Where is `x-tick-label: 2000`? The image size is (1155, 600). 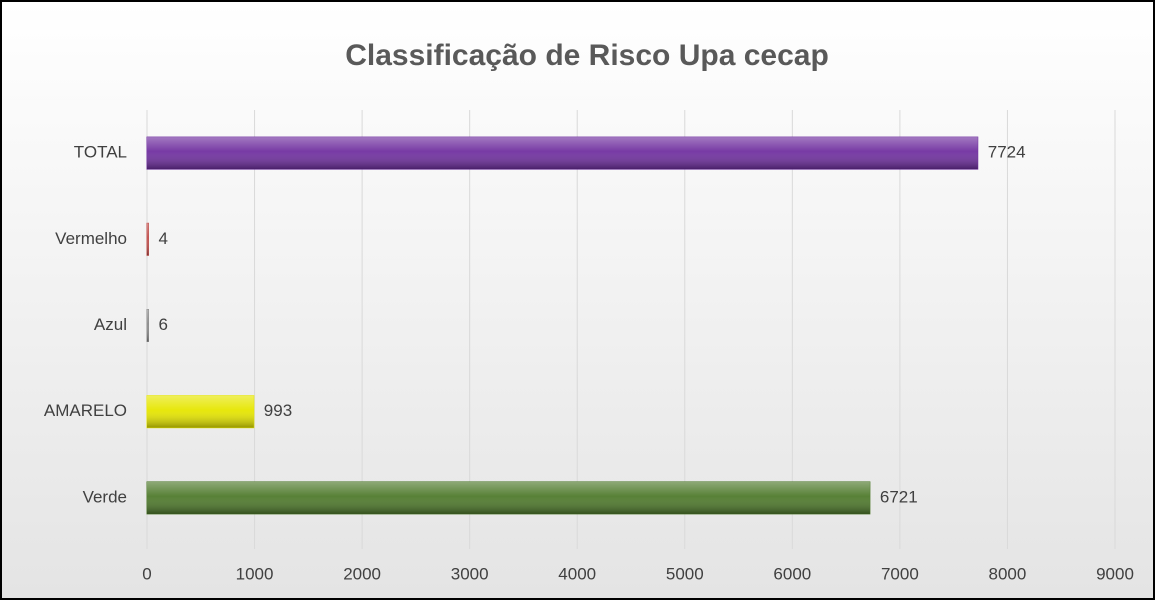 x-tick-label: 2000 is located at coordinates (362, 573).